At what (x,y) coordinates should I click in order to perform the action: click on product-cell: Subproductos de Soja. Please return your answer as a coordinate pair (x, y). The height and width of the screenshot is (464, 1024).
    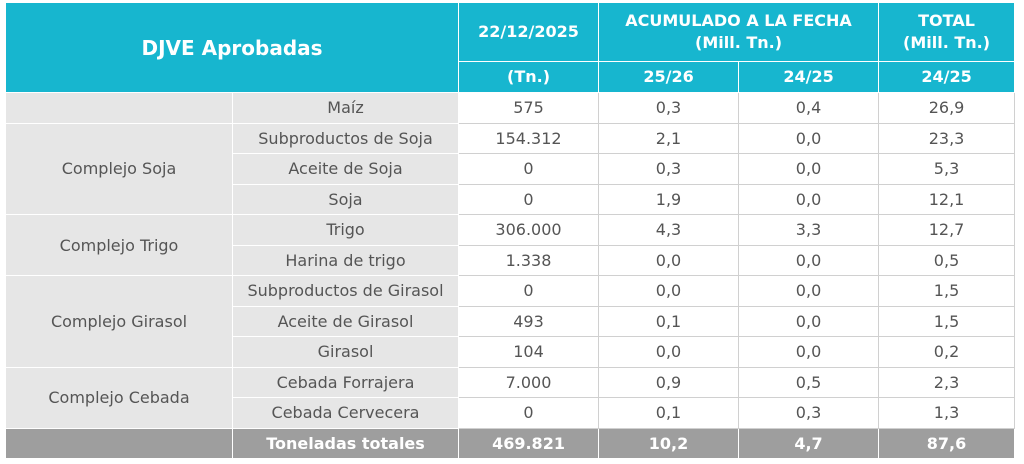
    Looking at the image, I should click on (345, 138).